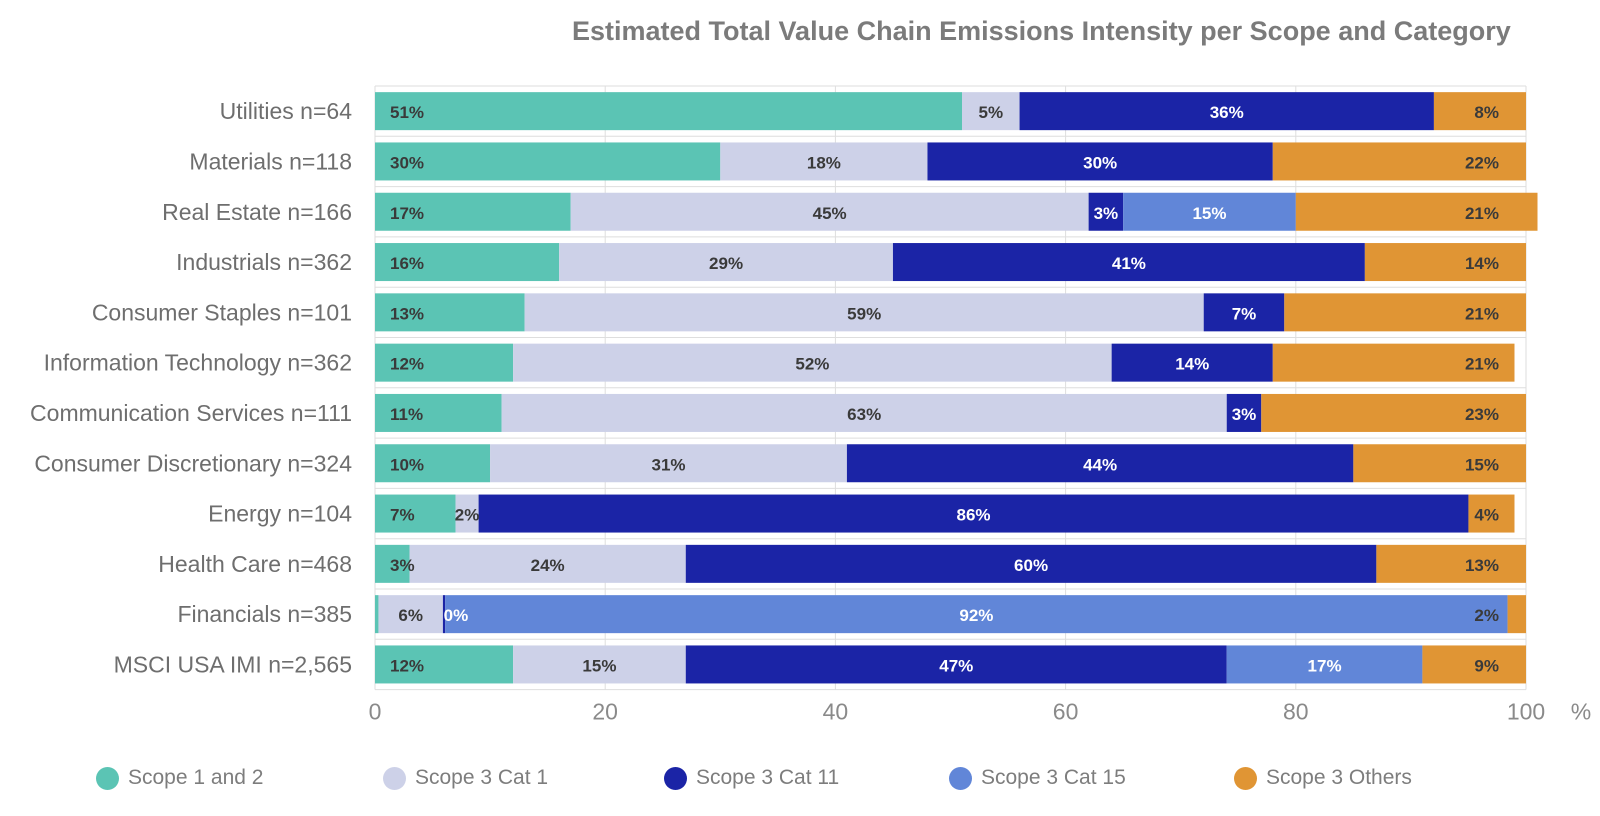 Image resolution: width=1600 pixels, height=816 pixels. I want to click on data-label: 29%, so click(726, 263).